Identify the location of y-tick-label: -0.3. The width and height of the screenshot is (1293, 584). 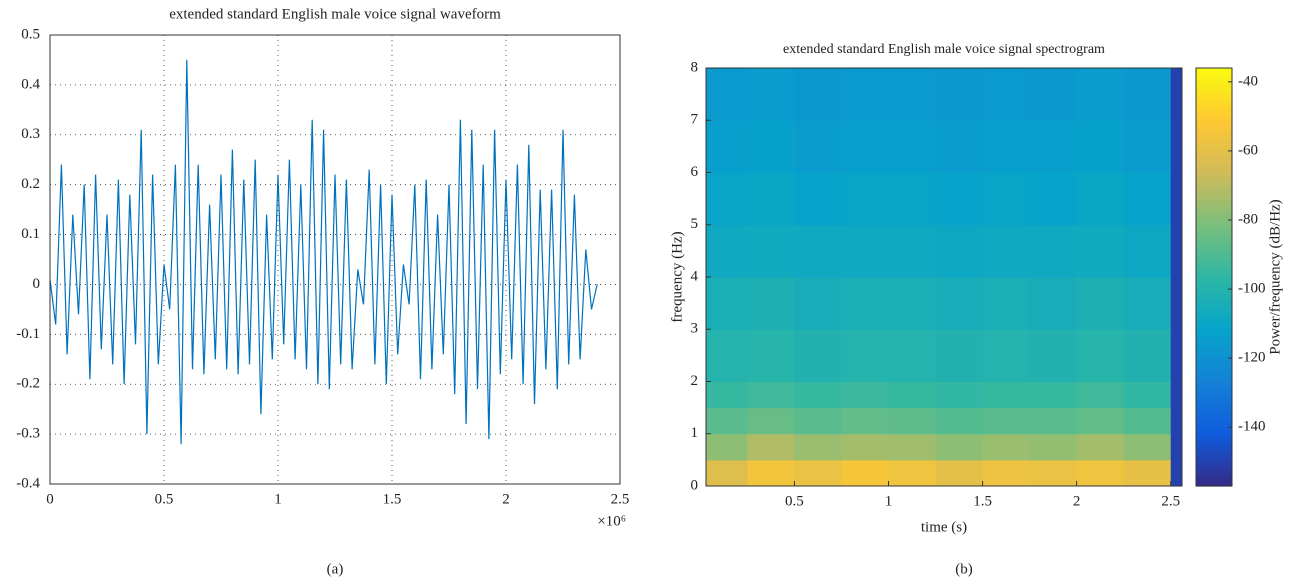
(28, 434).